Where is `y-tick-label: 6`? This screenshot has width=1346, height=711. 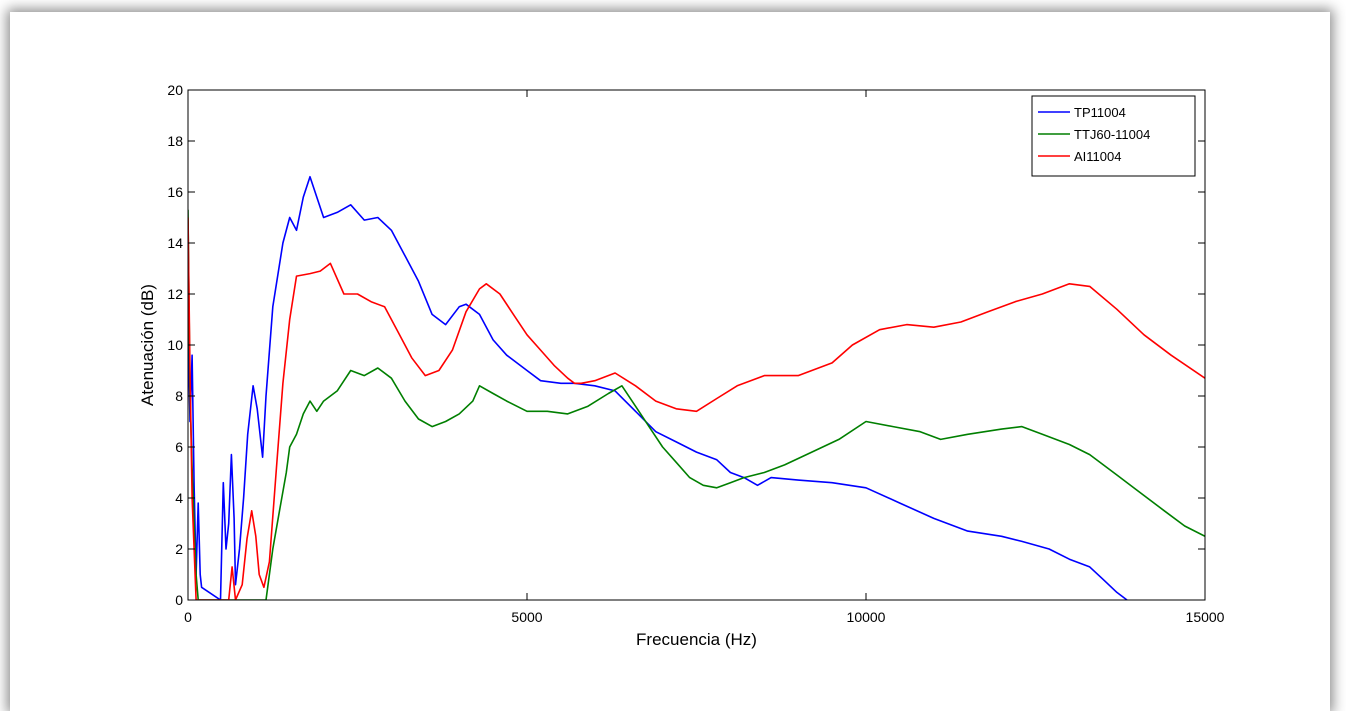
y-tick-label: 6 is located at coordinates (179, 447).